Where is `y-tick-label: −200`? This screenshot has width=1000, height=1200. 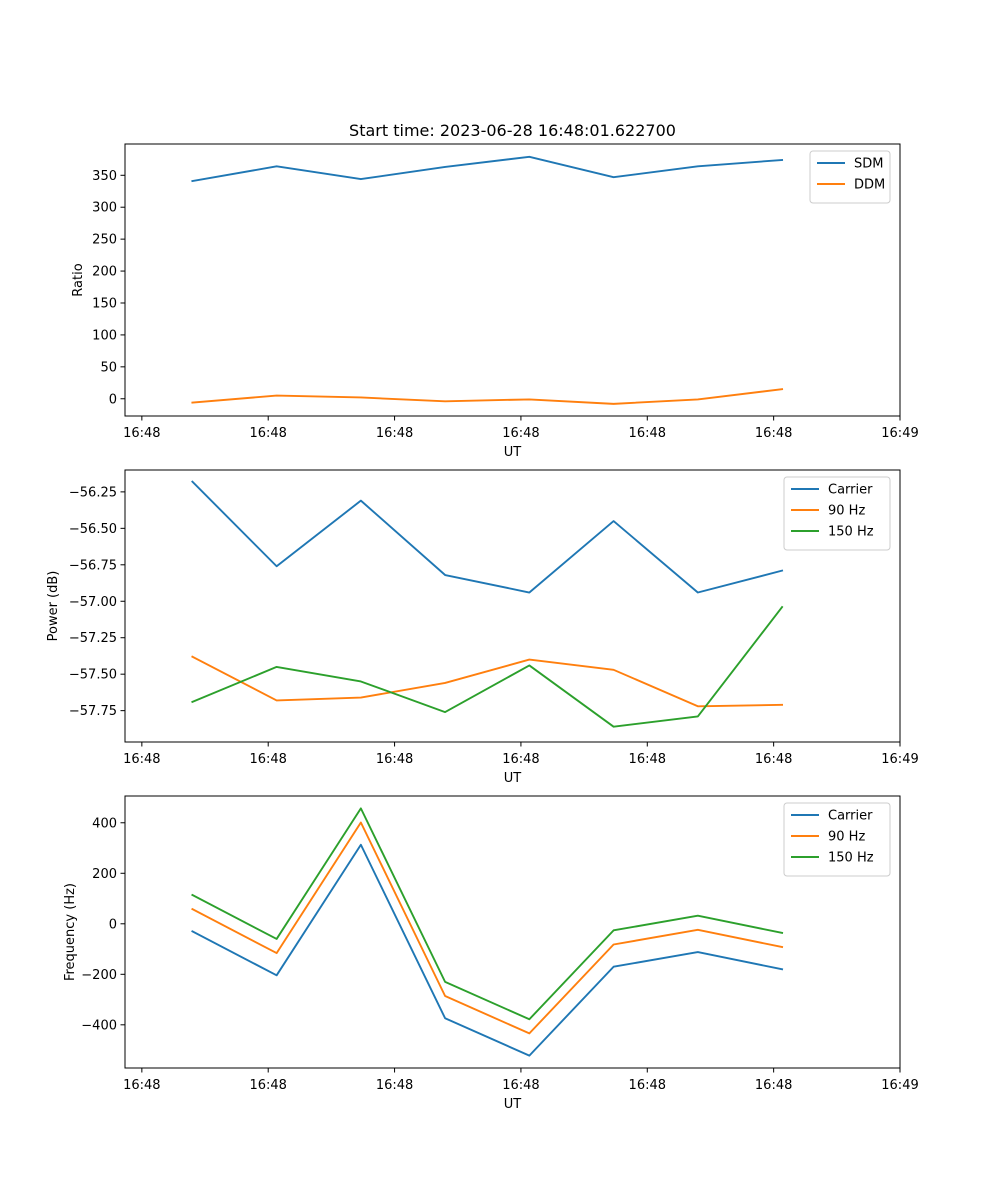
y-tick-label: −200 is located at coordinates (99, 975).